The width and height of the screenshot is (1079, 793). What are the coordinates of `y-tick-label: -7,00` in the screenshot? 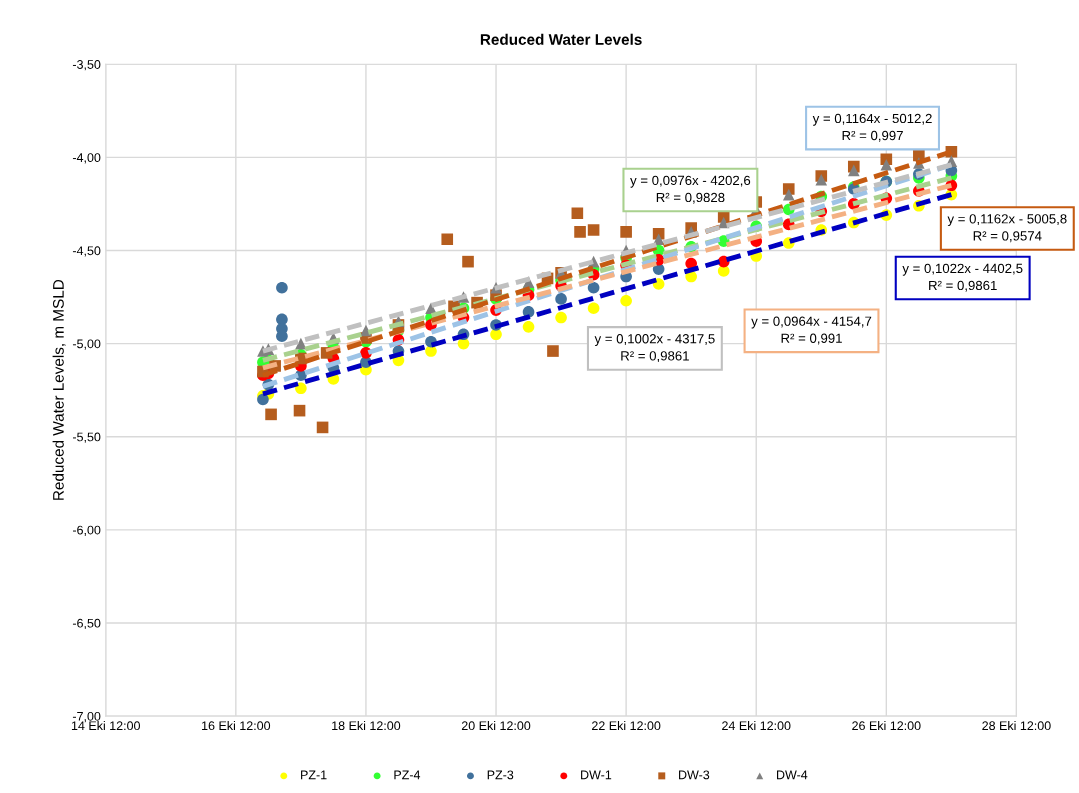 It's located at (86, 717).